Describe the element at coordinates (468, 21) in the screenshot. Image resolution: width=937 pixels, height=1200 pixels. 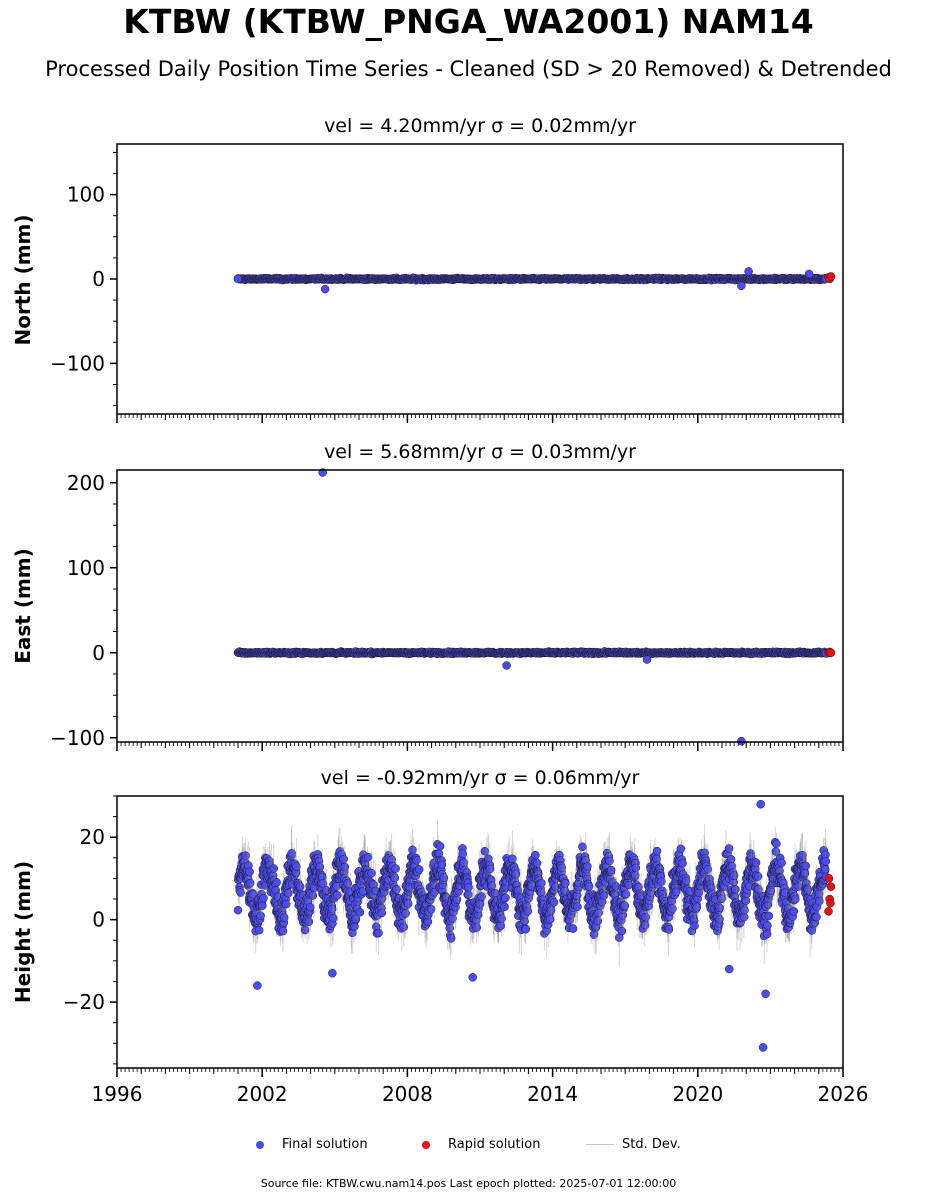
I see `figure-title: KTBW (KTBW_PNGA_WA2001) NAM14` at that location.